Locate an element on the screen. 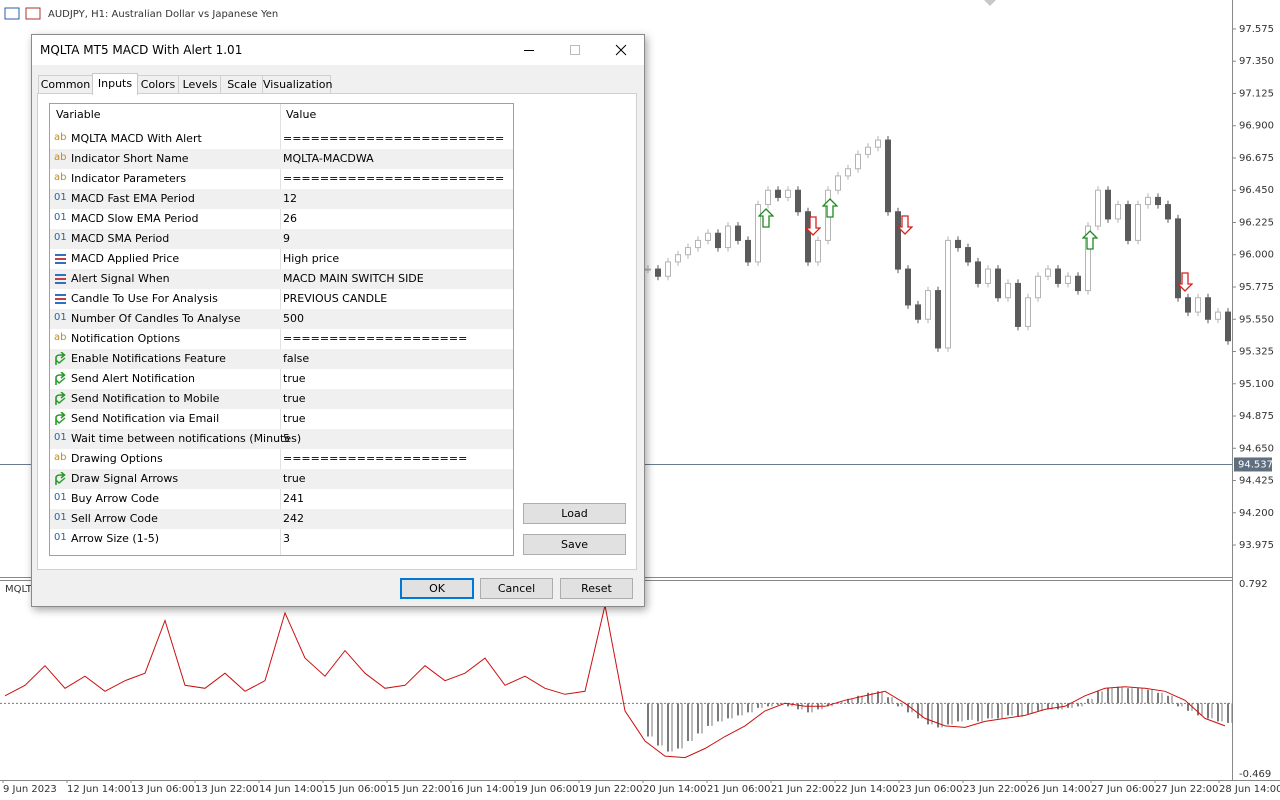 Image resolution: width=1280 pixels, height=800 pixels. column-header: Variable is located at coordinates (78, 114).